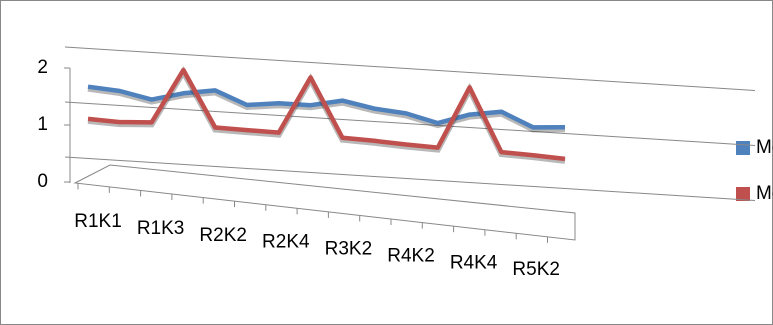 The width and height of the screenshot is (773, 325). Describe the element at coordinates (474, 262) in the screenshot. I see `x-tick-label: R4K4` at that location.